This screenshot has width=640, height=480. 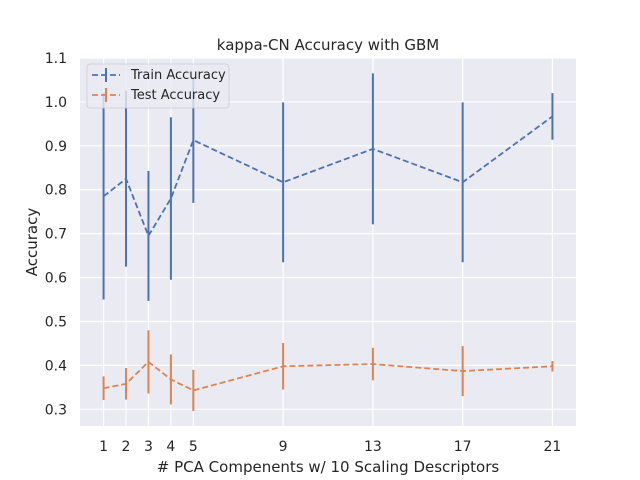 I want to click on y-tick-label: 0.3, so click(x=56, y=410).